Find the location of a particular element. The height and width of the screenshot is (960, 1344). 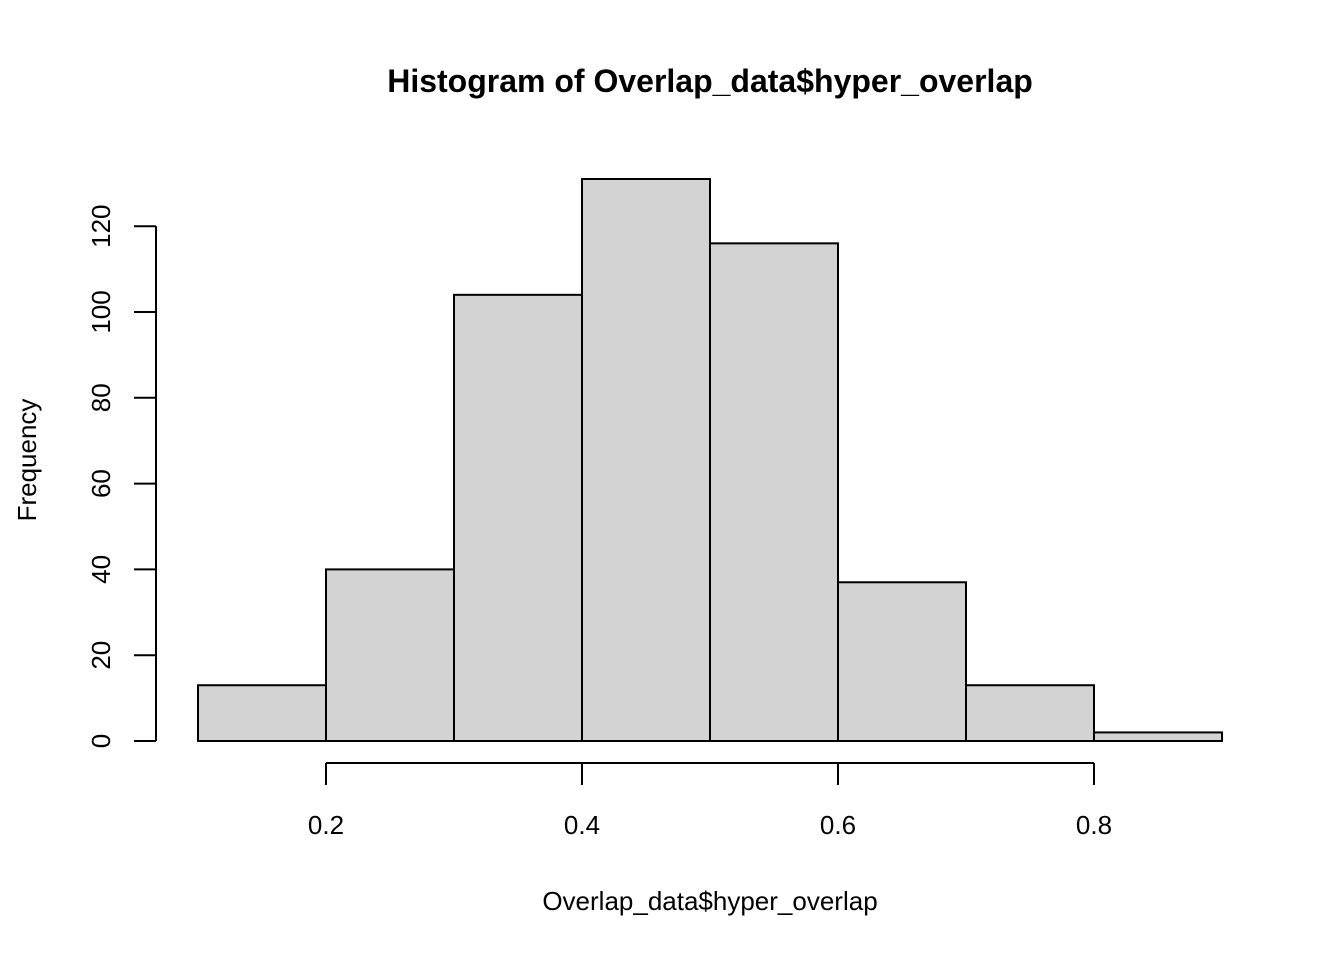

y-tick-label-2: 40 is located at coordinates (101, 569).